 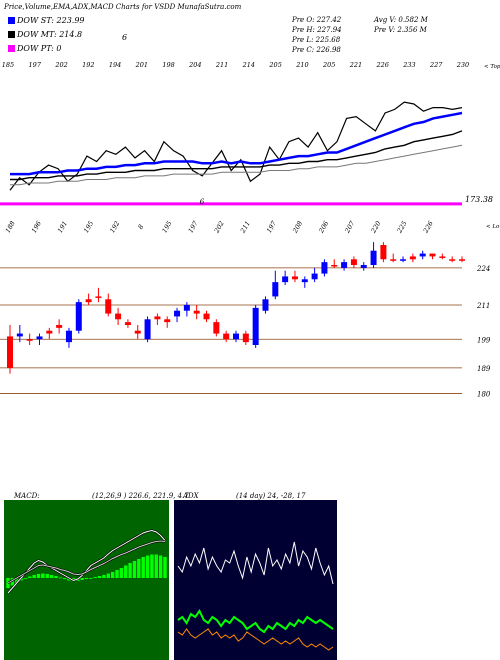 I want to click on tops-label: 185, so click(x=8, y=65).